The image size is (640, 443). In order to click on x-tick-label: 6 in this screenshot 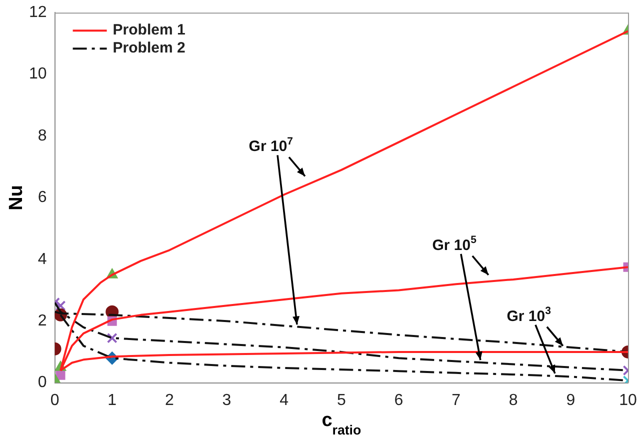, I will do `click(399, 400)`.